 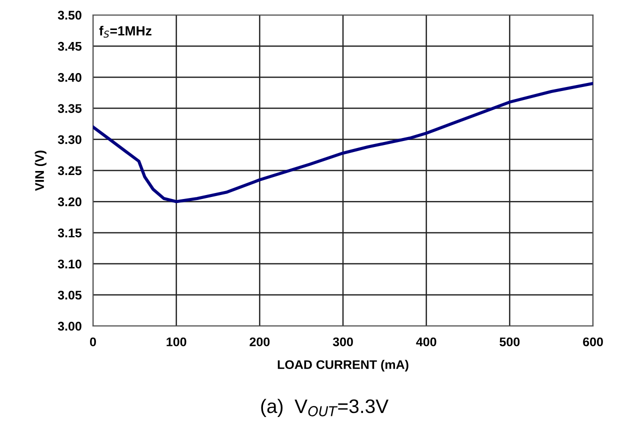 I want to click on y-tick-label: 3.15, so click(x=70, y=233).